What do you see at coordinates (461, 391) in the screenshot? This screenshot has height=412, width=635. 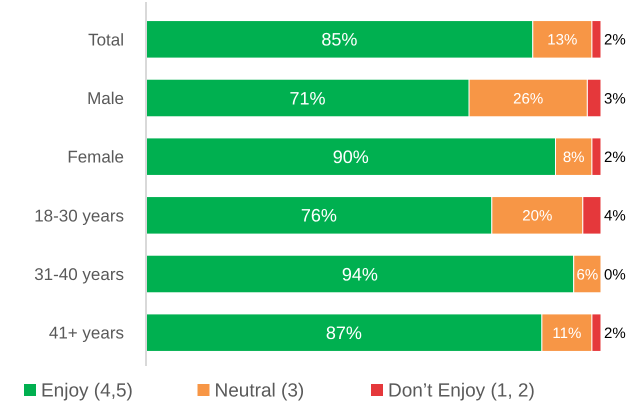 I see `legend-label: Don’t Enjoy (1, 2)` at bounding box center [461, 391].